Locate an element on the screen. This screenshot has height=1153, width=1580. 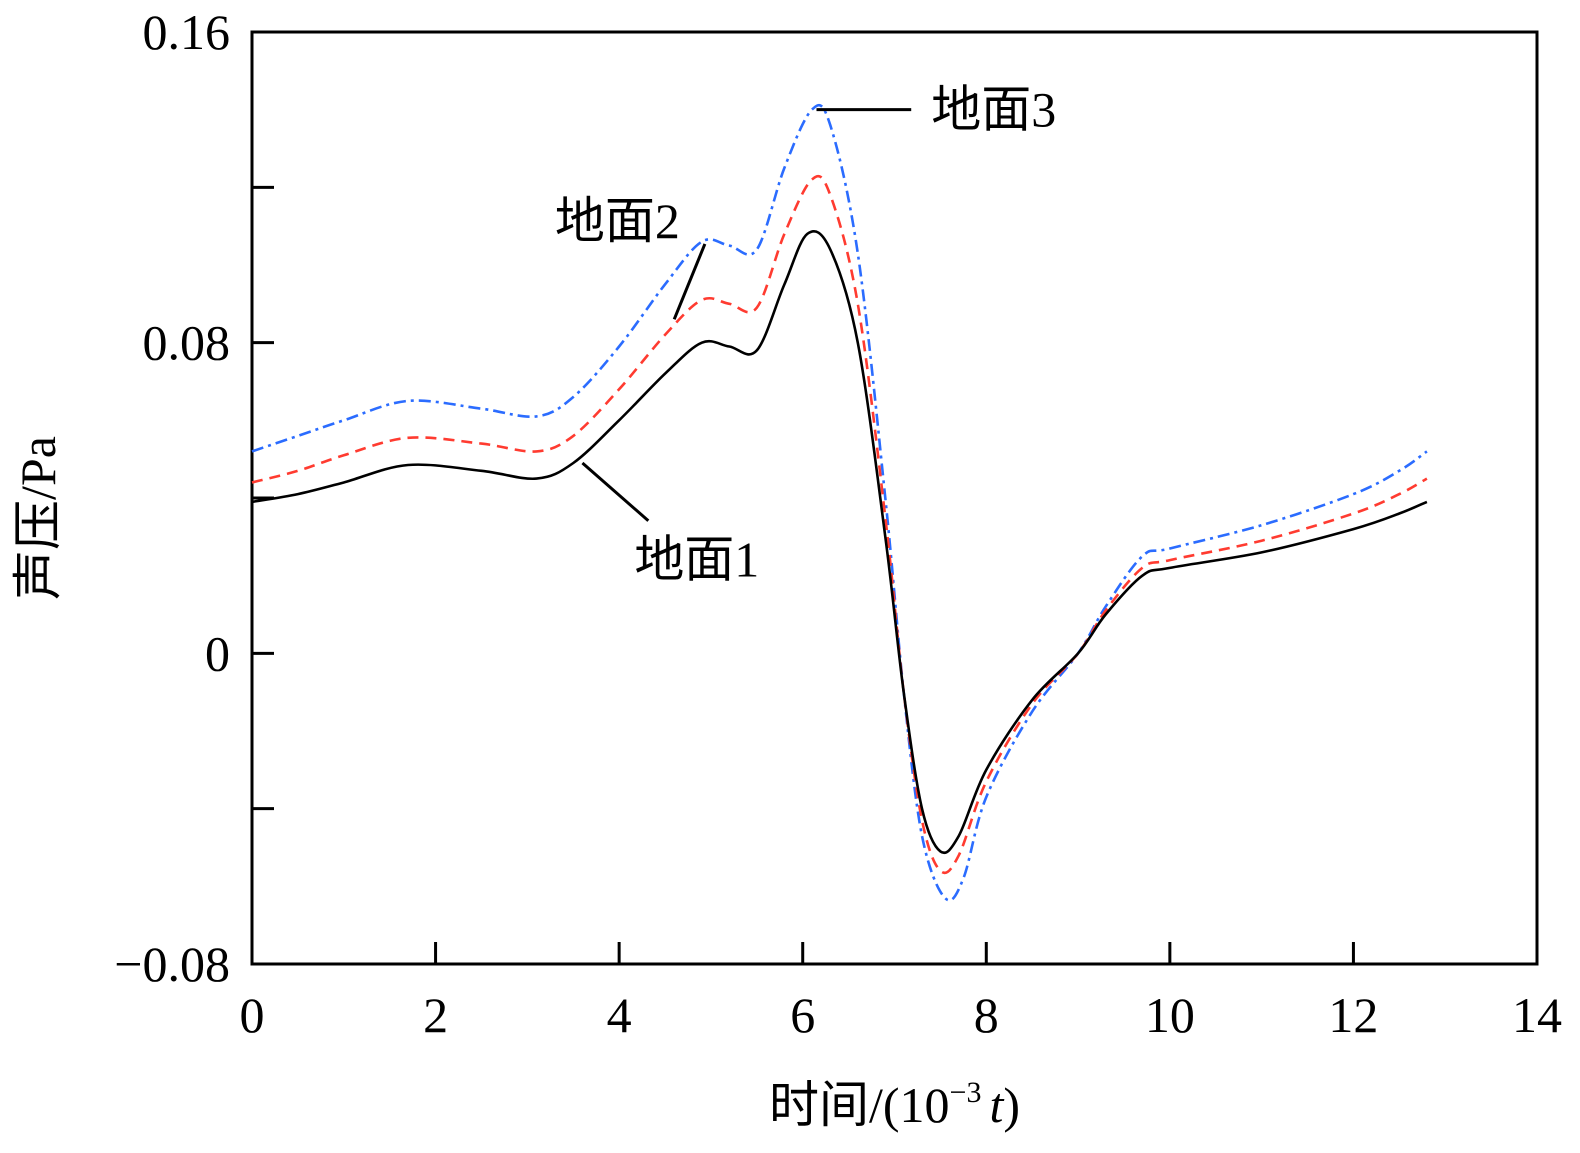
y-tick-label: 0.16 is located at coordinates (187, 32).